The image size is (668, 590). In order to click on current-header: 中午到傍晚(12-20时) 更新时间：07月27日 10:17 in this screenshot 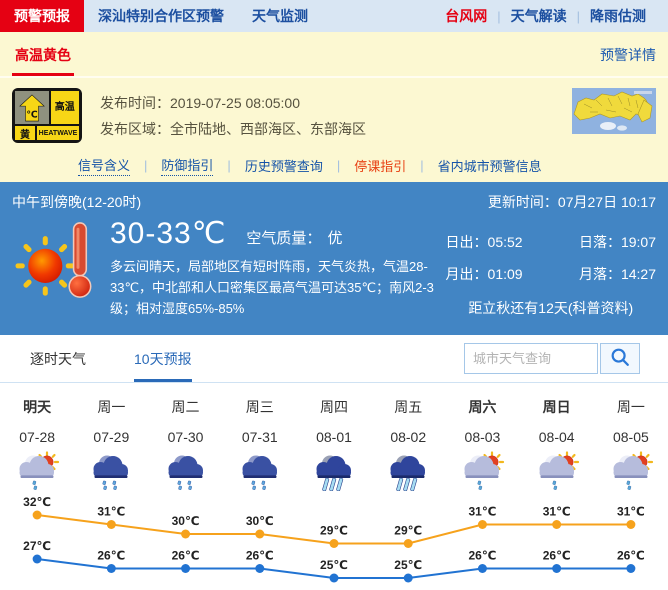, I will do `click(334, 197)`.